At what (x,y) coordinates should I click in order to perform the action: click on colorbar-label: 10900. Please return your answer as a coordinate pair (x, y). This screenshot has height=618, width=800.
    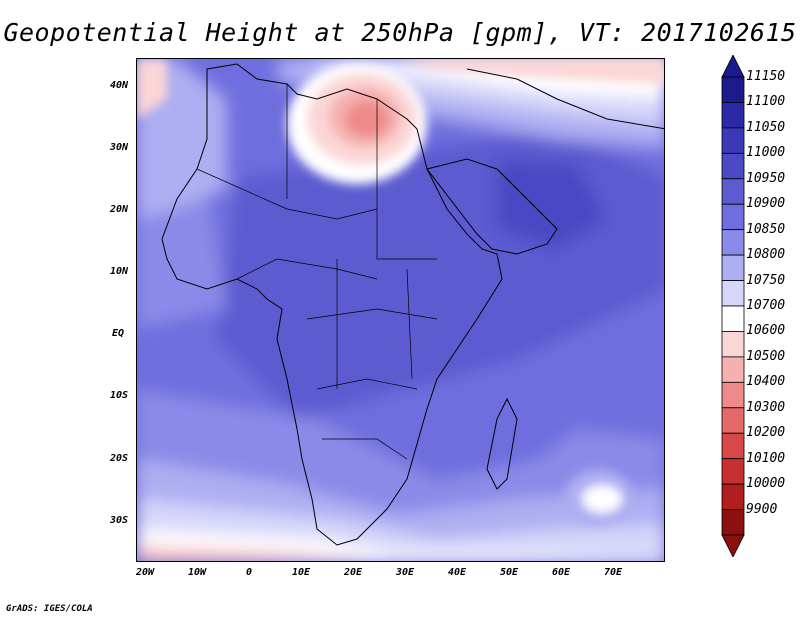
    Looking at the image, I should click on (766, 204).